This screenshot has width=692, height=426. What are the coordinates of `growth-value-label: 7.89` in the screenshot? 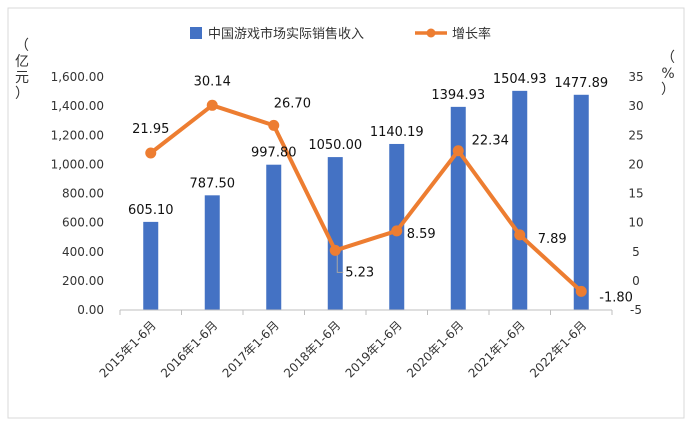 It's located at (552, 239).